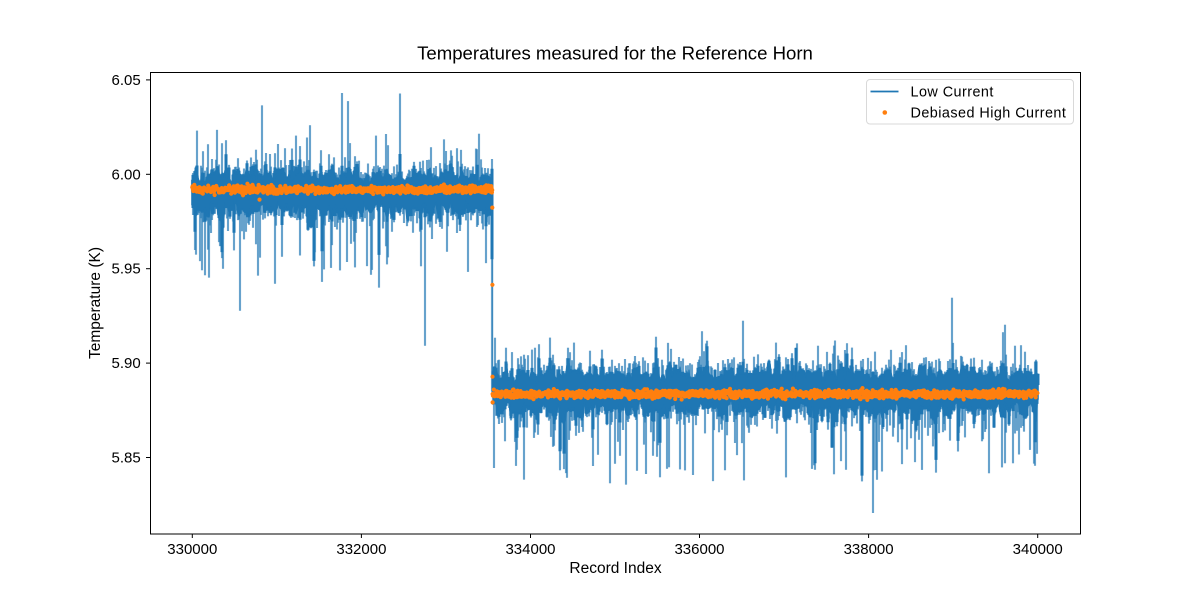 The height and width of the screenshot is (600, 1200). Describe the element at coordinates (869, 549) in the screenshot. I see `svg-text: 338000` at that location.